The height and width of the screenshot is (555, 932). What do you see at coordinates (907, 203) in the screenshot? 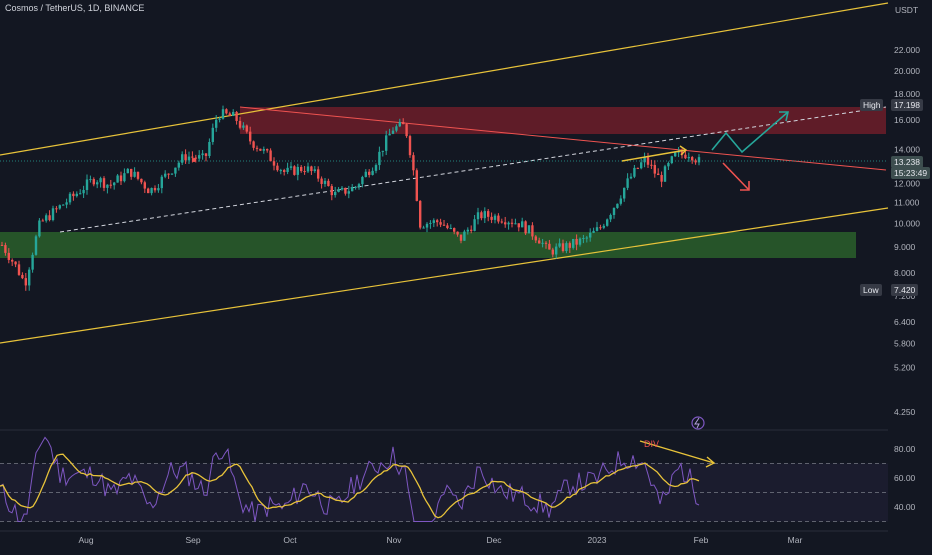
I see `price-tick-label: 11.000` at bounding box center [907, 203].